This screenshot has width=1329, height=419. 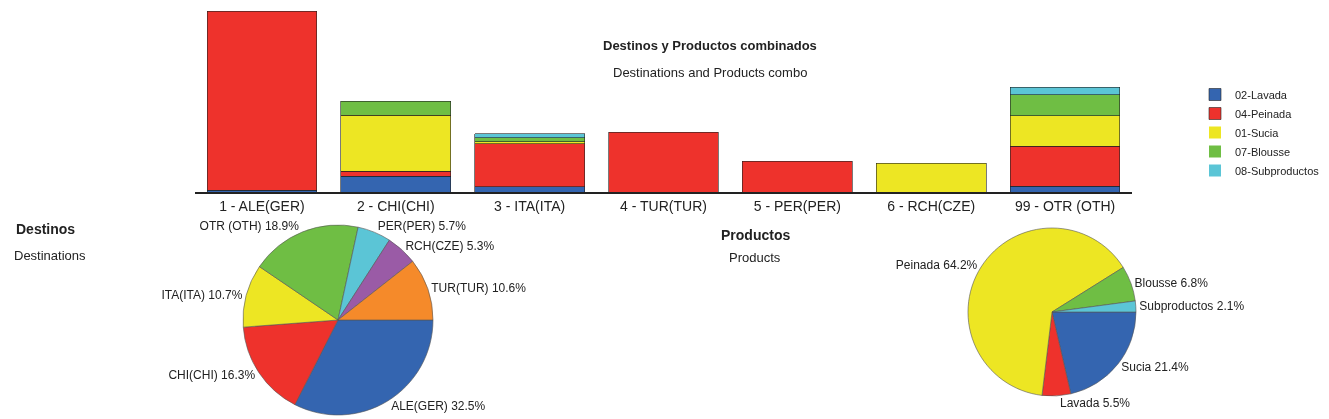 I want to click on x-tick-label: 2 - CHI(CHI), so click(x=395, y=205).